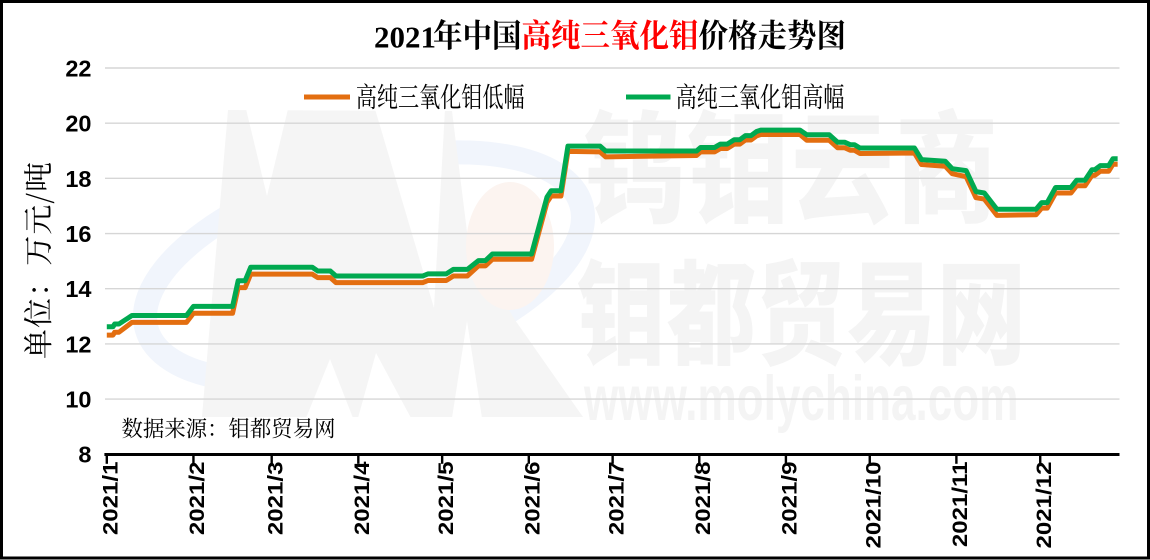 The height and width of the screenshot is (560, 1150). I want to click on svg-text: 2021/5, so click(445, 498).